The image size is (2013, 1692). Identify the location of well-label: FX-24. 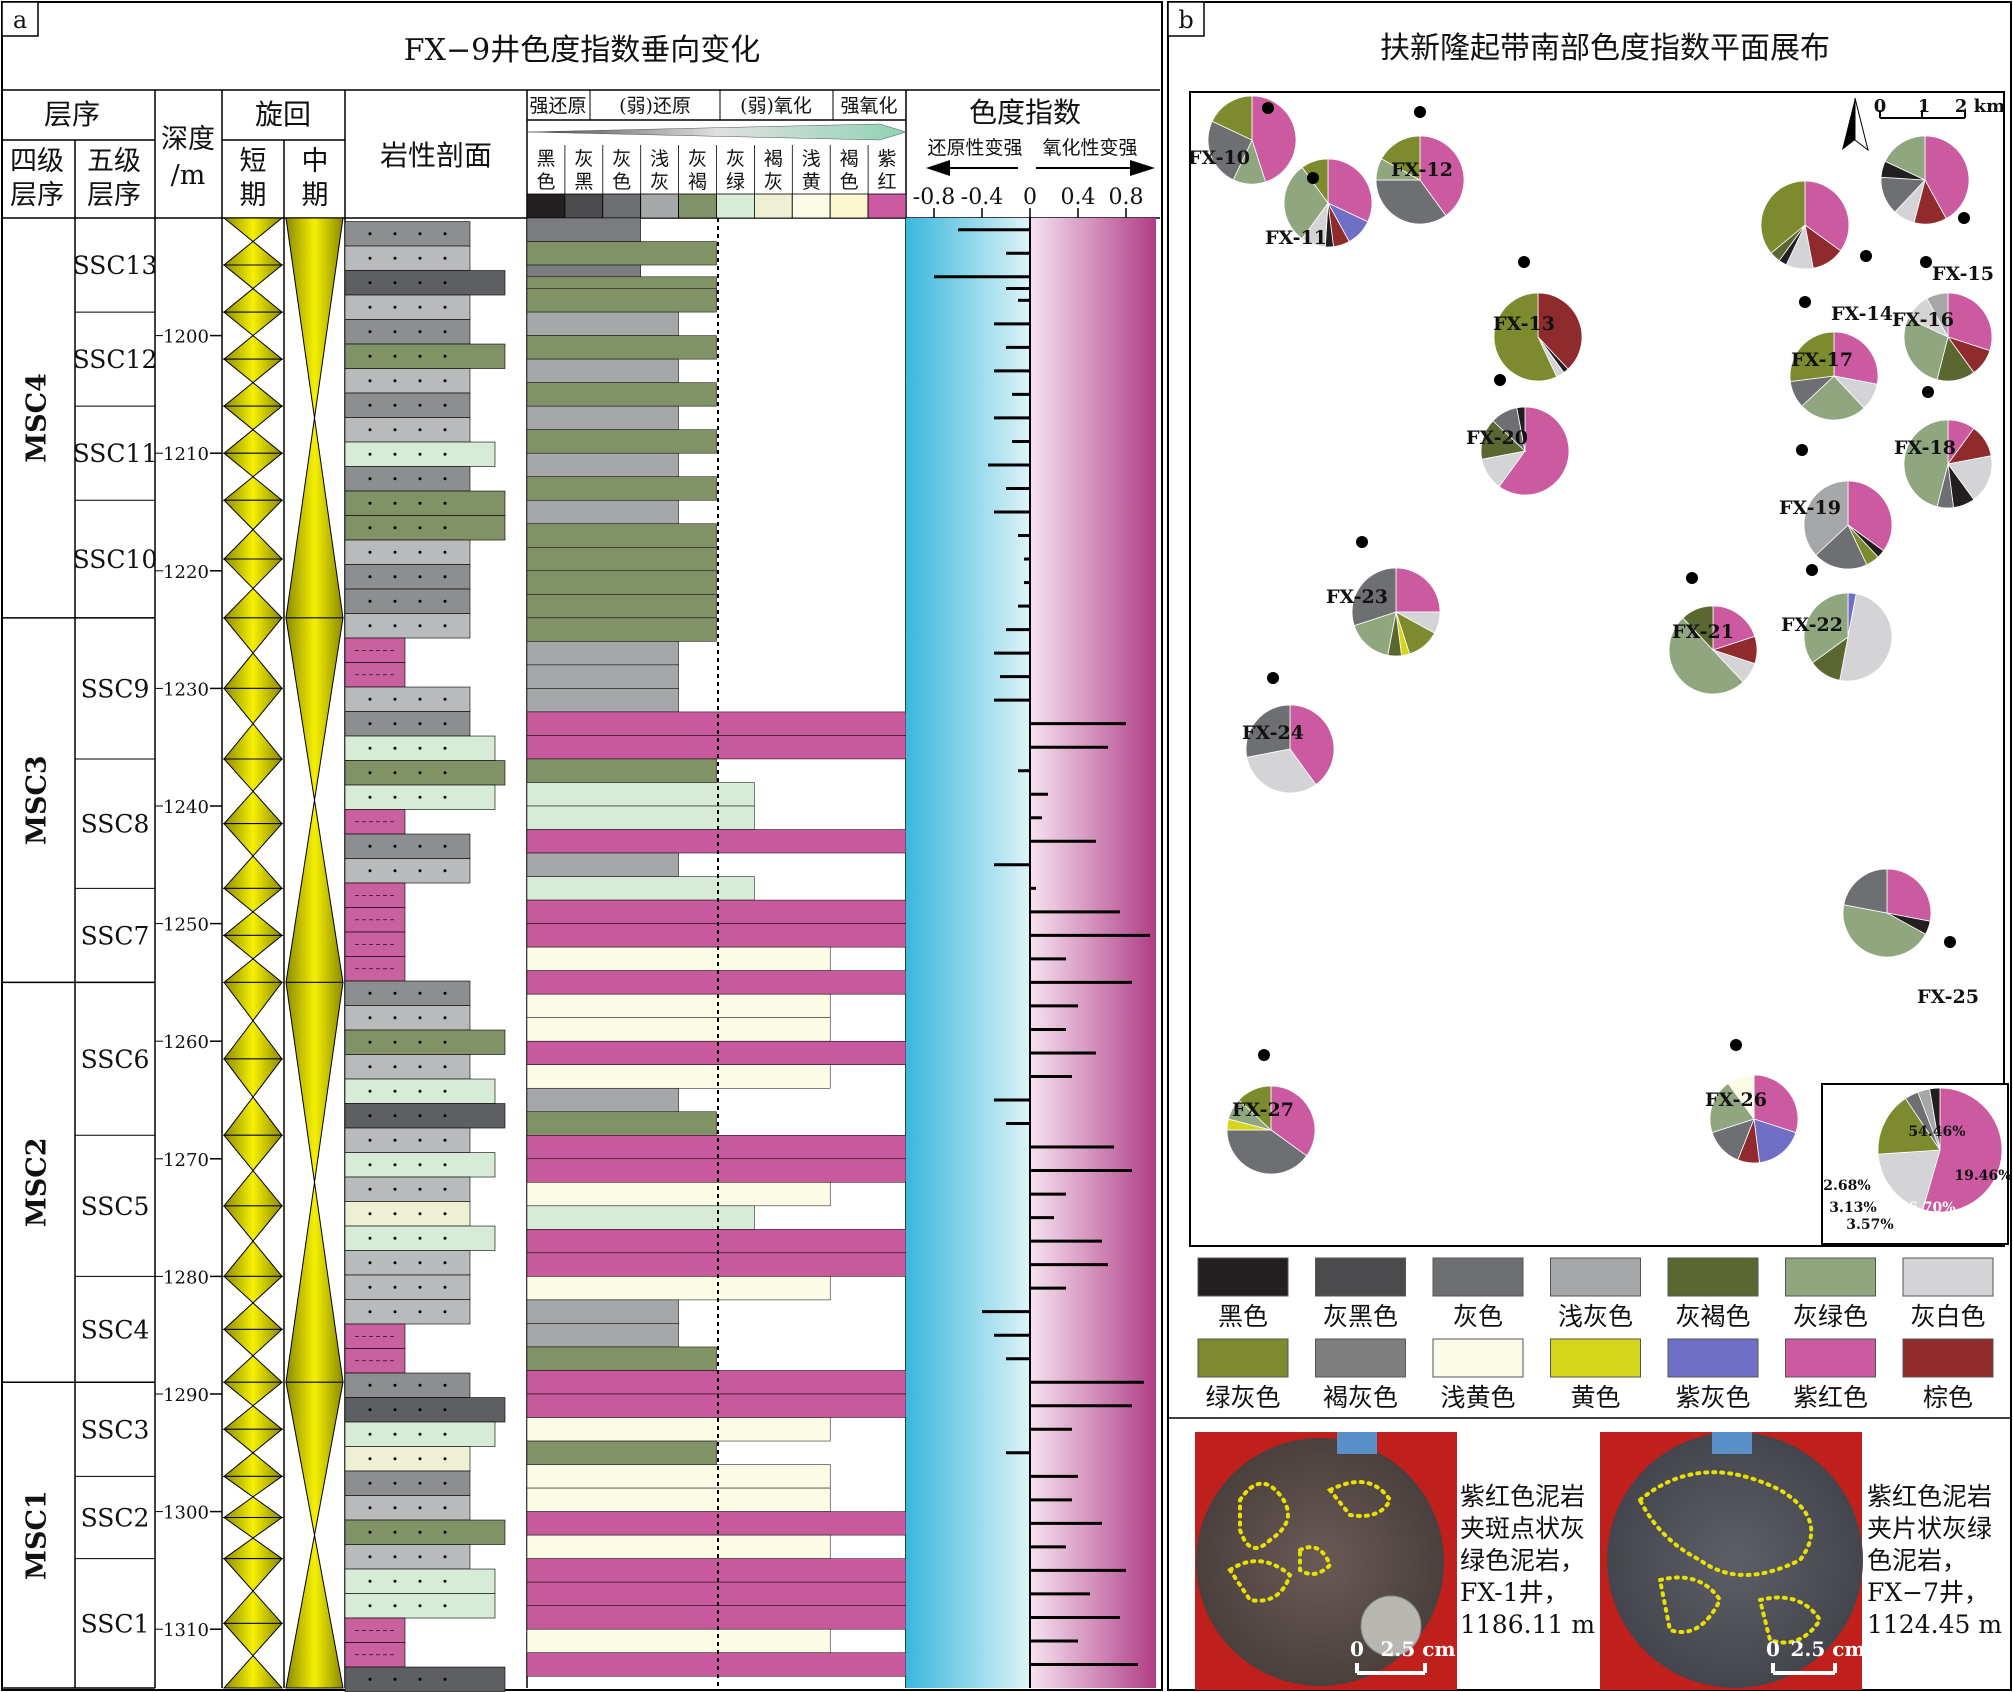
(1273, 733).